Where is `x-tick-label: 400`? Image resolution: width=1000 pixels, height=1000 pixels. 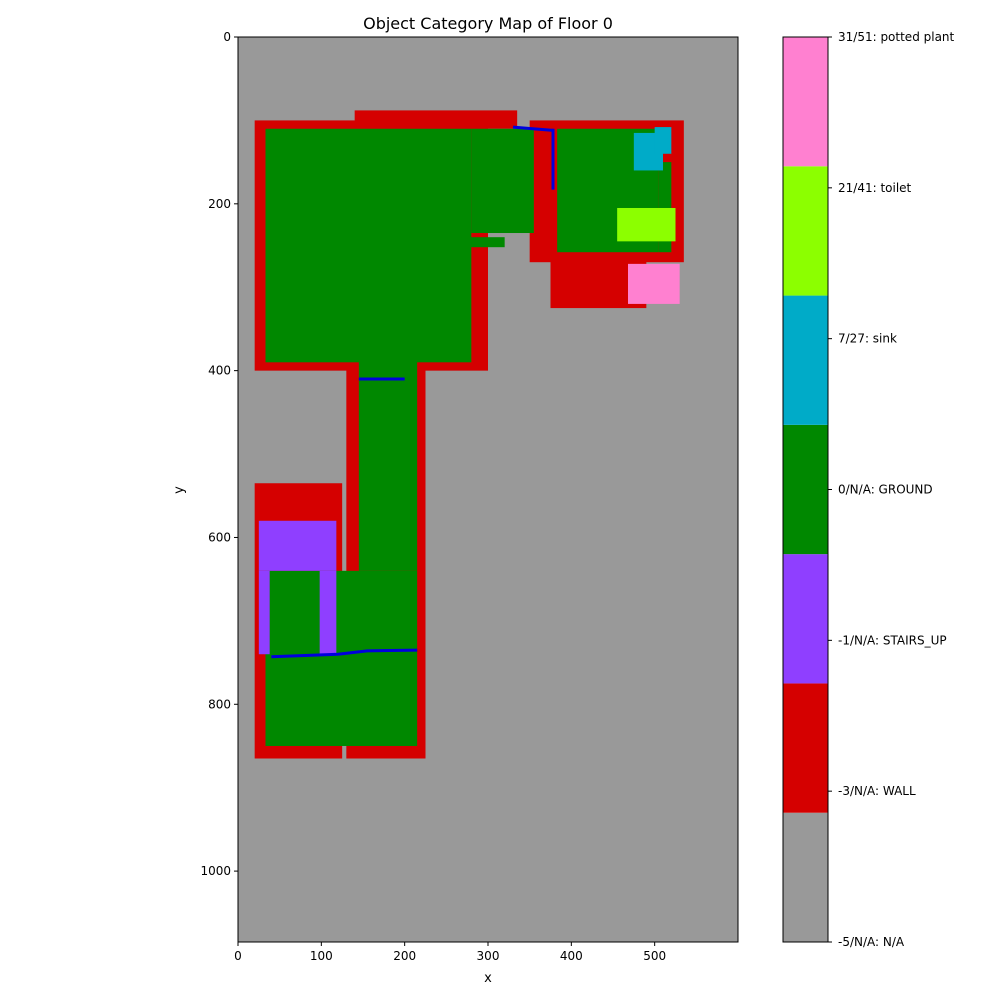 x-tick-label: 400 is located at coordinates (571, 956).